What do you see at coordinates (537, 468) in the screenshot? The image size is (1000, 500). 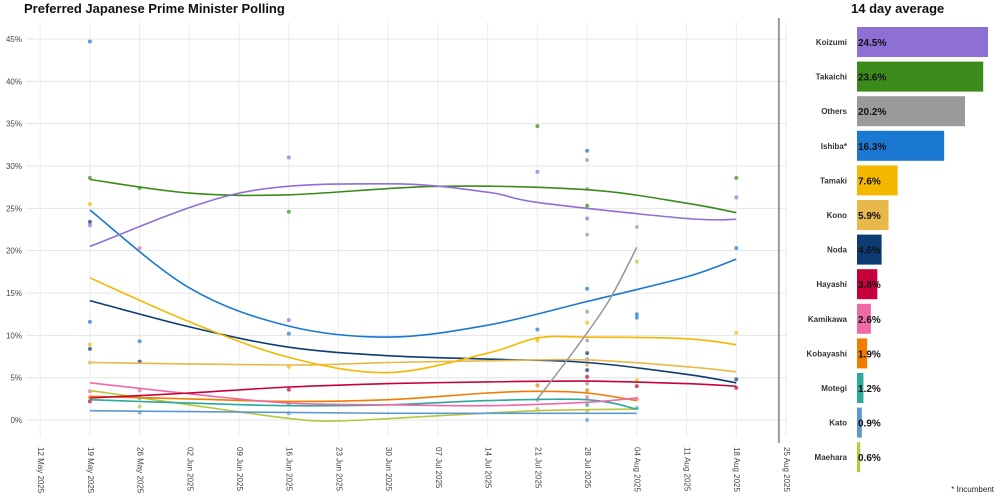 I see `x-tick-label: 21 Jul 2025` at bounding box center [537, 468].